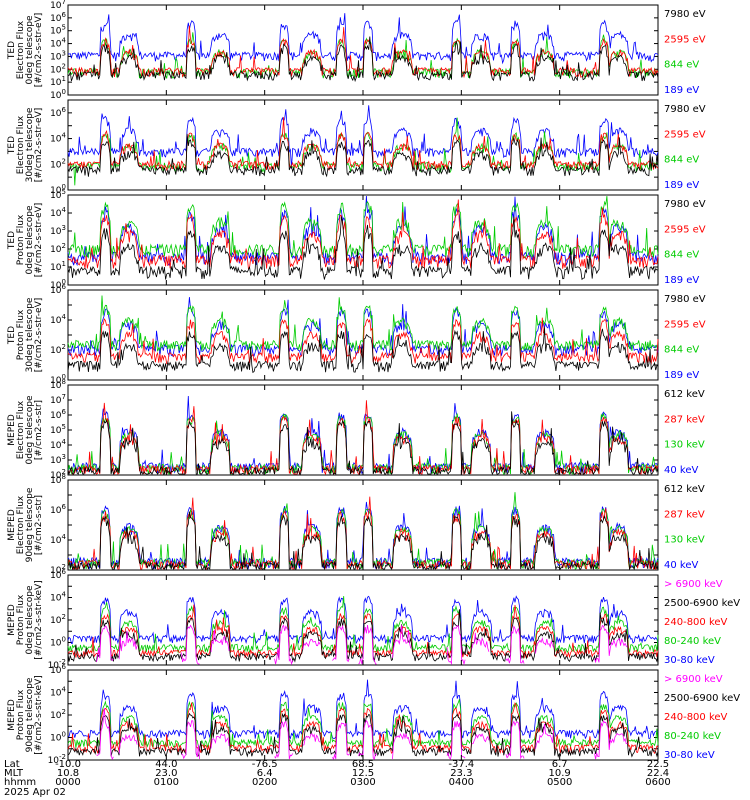 This screenshot has width=750, height=800. I want to click on x-tick-label-lat: 6.7, so click(560, 764).